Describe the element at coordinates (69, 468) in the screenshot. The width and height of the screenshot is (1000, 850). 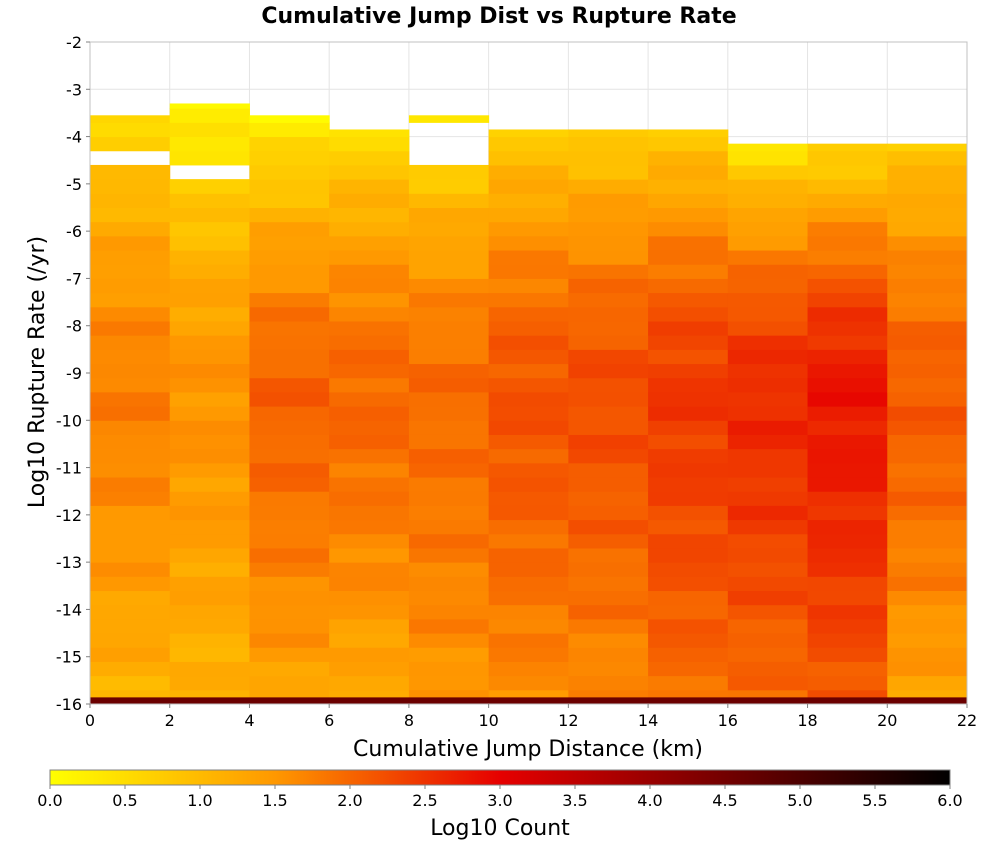
I see `y-tick-label: -11` at that location.